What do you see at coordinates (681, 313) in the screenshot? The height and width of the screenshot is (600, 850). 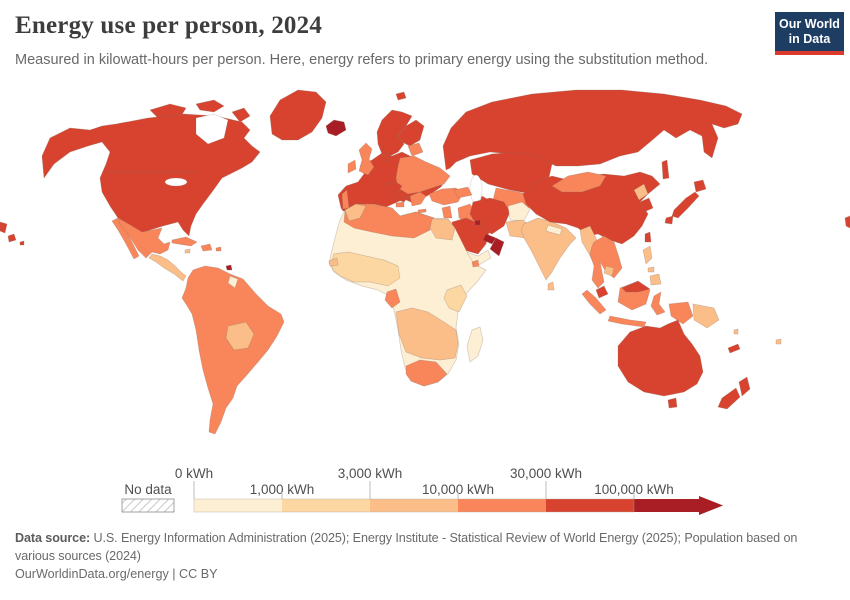 I see `region-west-papua` at bounding box center [681, 313].